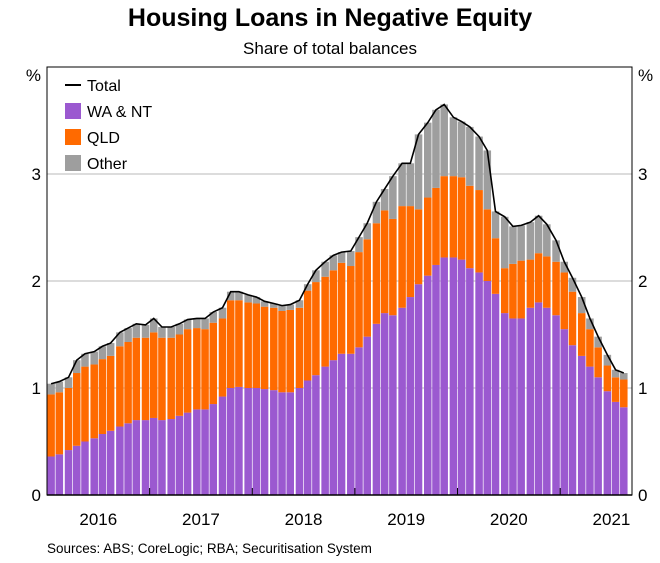 The height and width of the screenshot is (563, 660). Describe the element at coordinates (642, 174) in the screenshot. I see `y-label-right-3: 3` at that location.